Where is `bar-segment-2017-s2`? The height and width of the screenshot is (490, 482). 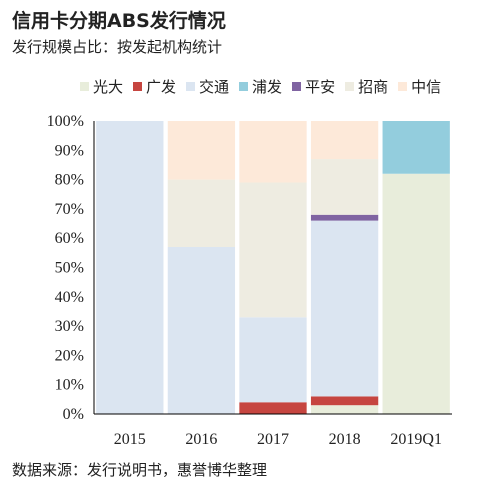 bar-segment-2017-s2 is located at coordinates (273, 360).